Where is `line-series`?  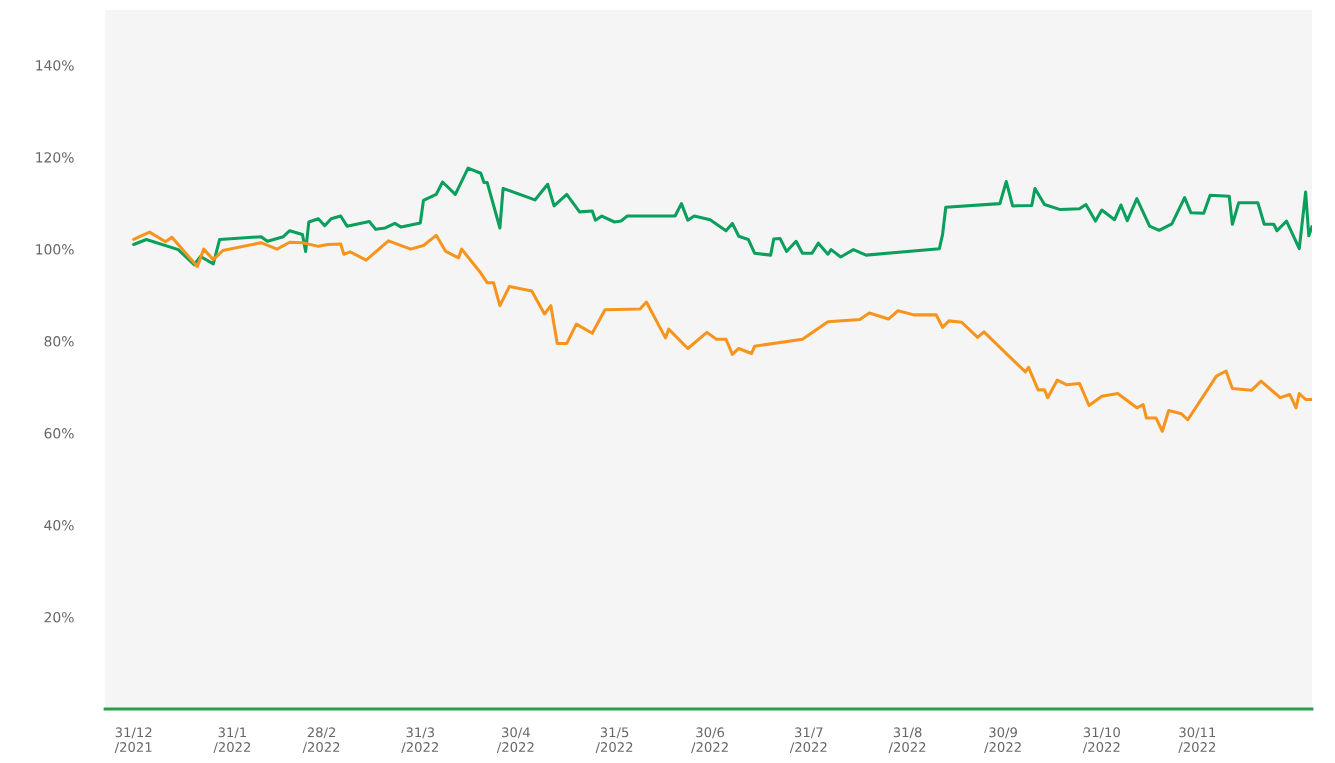
line-series is located at coordinates (722, 216).